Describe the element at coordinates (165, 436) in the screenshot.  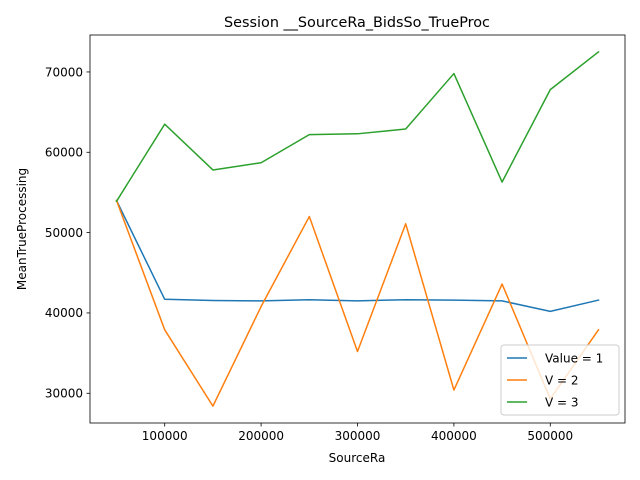
I see `x-tick-label: 100000` at that location.